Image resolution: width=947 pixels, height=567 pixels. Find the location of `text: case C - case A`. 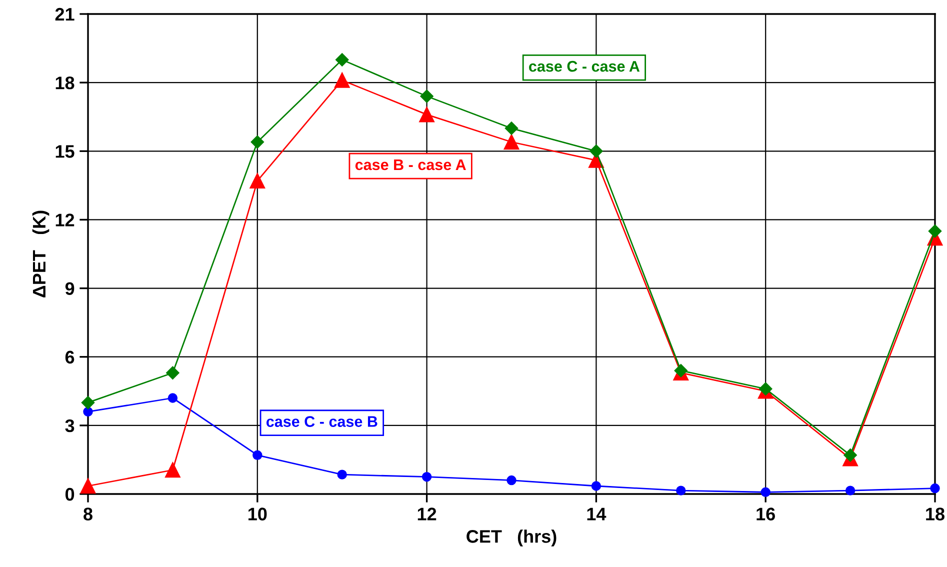

text: case C - case A is located at coordinates (584, 66).